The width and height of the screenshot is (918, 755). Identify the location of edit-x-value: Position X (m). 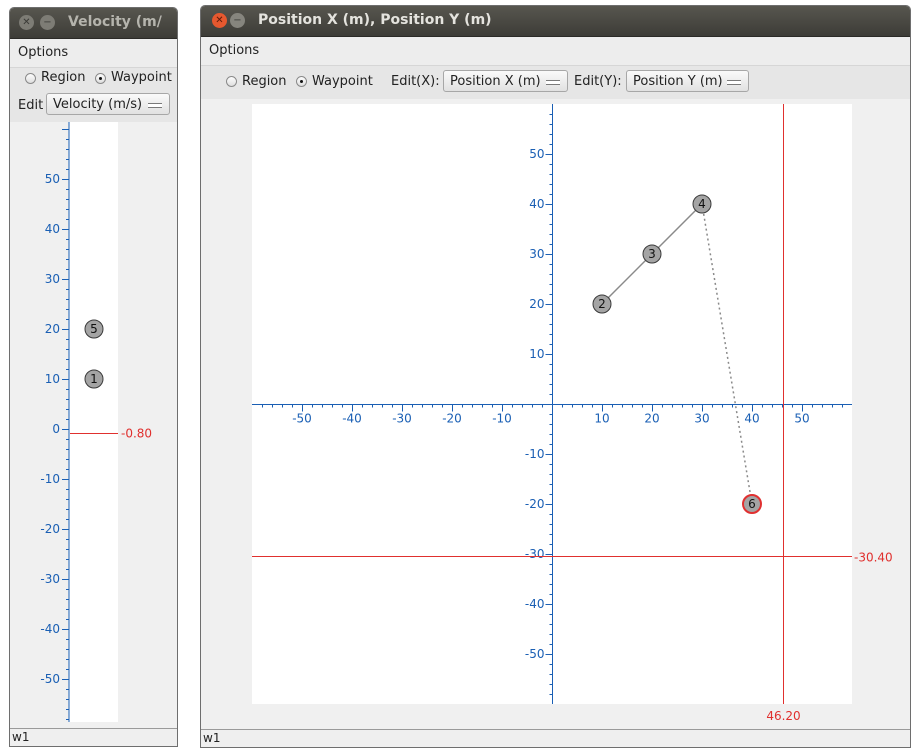
(495, 81).